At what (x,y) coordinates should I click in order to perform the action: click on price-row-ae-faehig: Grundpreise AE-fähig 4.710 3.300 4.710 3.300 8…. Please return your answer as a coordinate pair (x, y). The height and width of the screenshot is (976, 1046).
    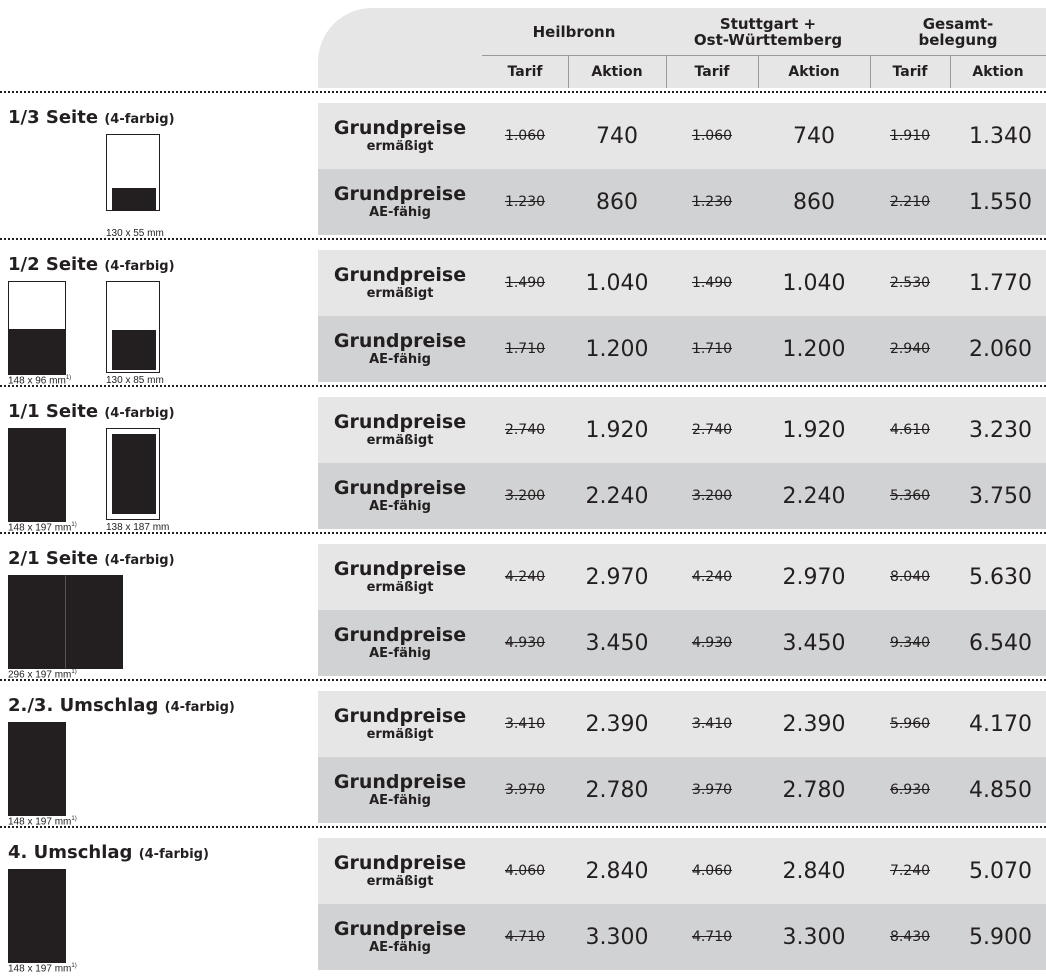
    Looking at the image, I should click on (682, 937).